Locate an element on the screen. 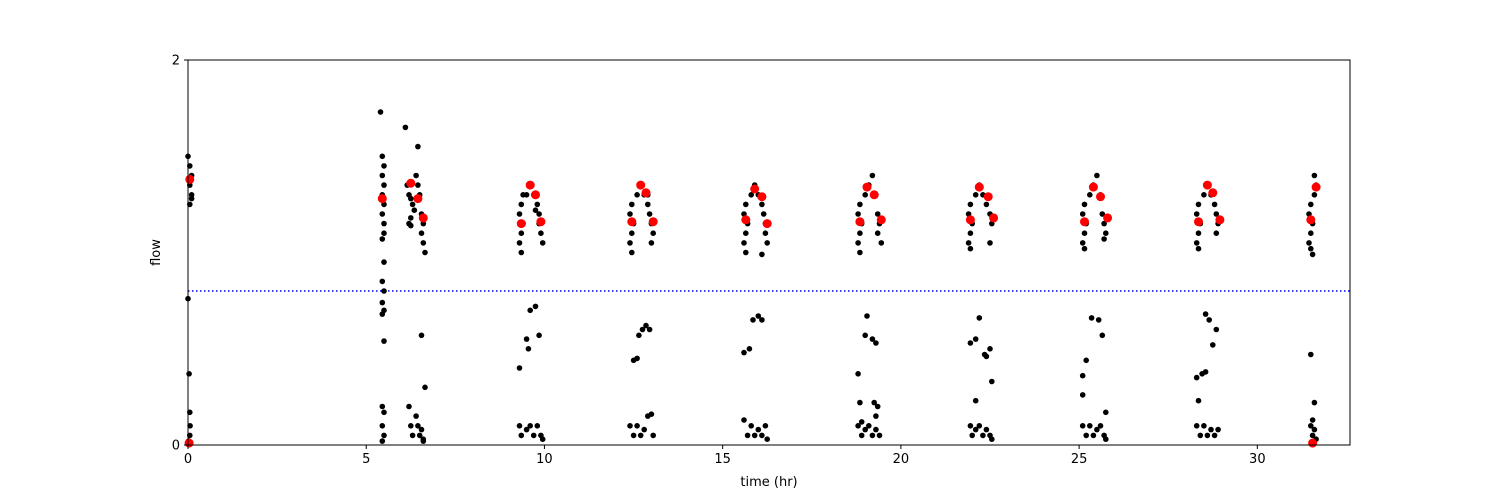 The width and height of the screenshot is (1500, 500). x-axis-ticks: 0 5 10 15 20 25 30 is located at coordinates (725, 456).